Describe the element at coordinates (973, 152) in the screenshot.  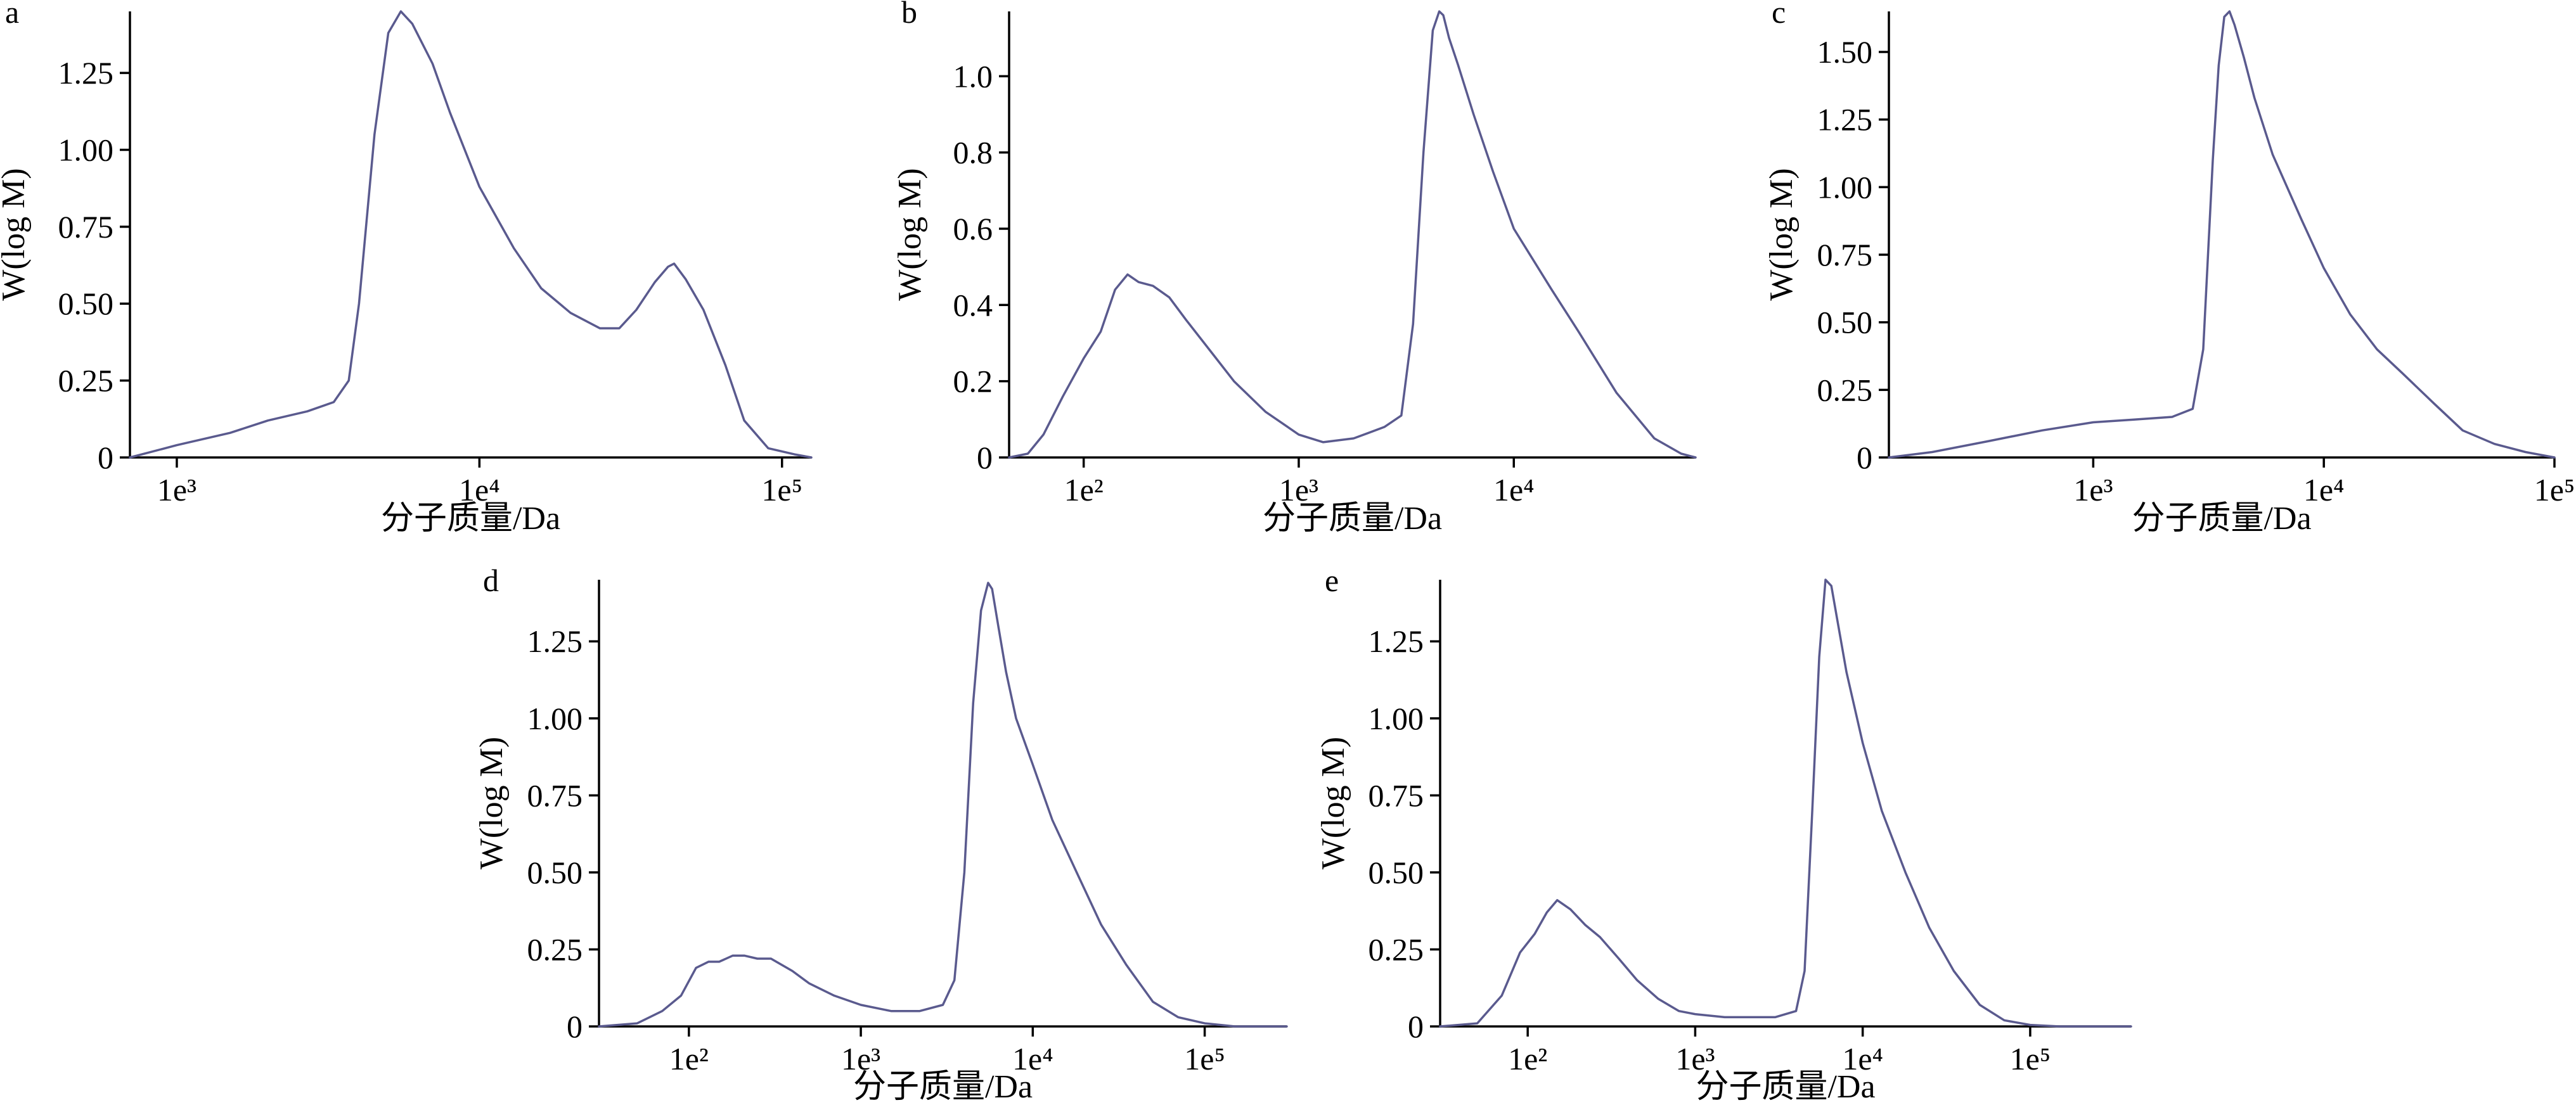
I see `y-tick-label: 0.8` at that location.